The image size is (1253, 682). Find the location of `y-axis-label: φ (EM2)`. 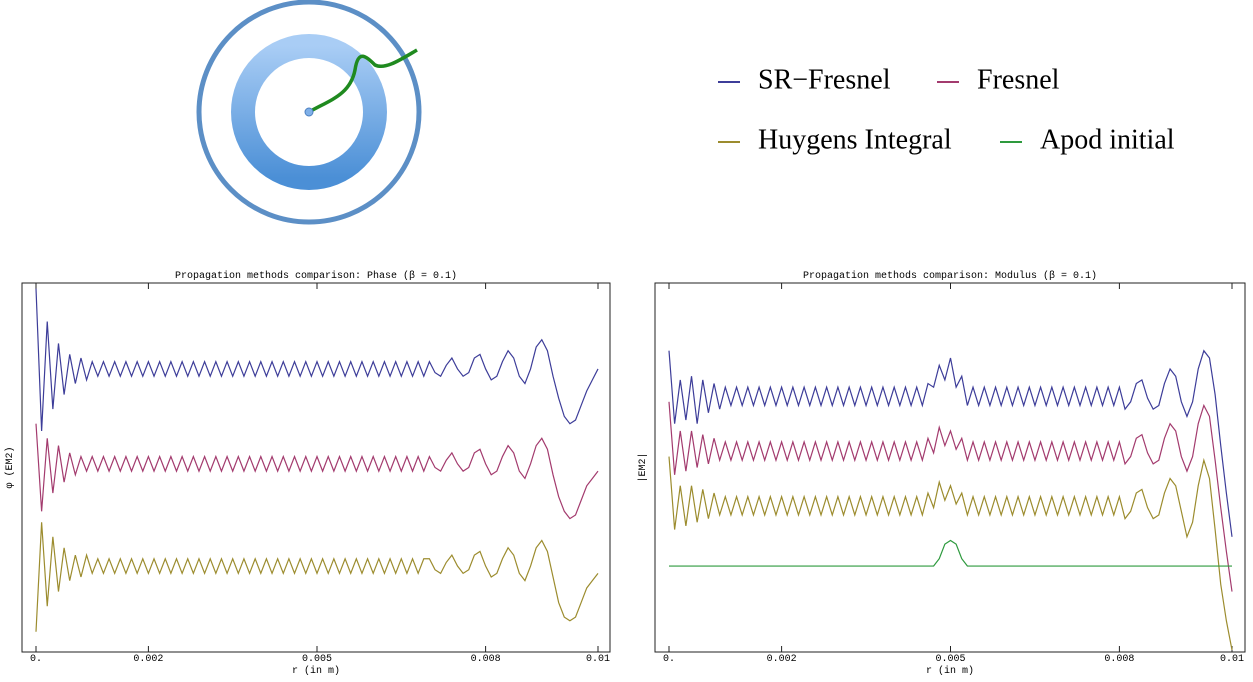

y-axis-label: φ (EM2) is located at coordinates (10, 467).